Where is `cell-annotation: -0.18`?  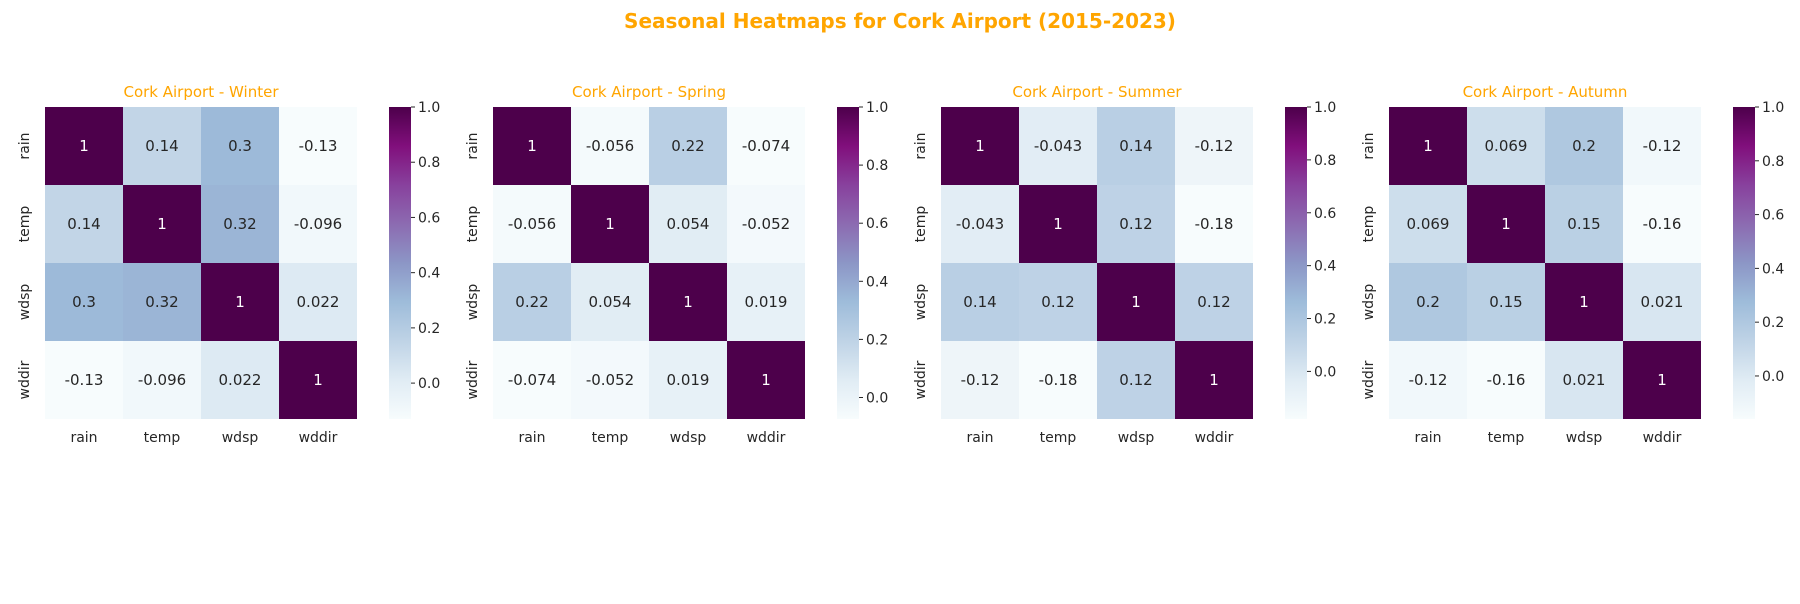
cell-annotation: -0.18 is located at coordinates (1058, 380).